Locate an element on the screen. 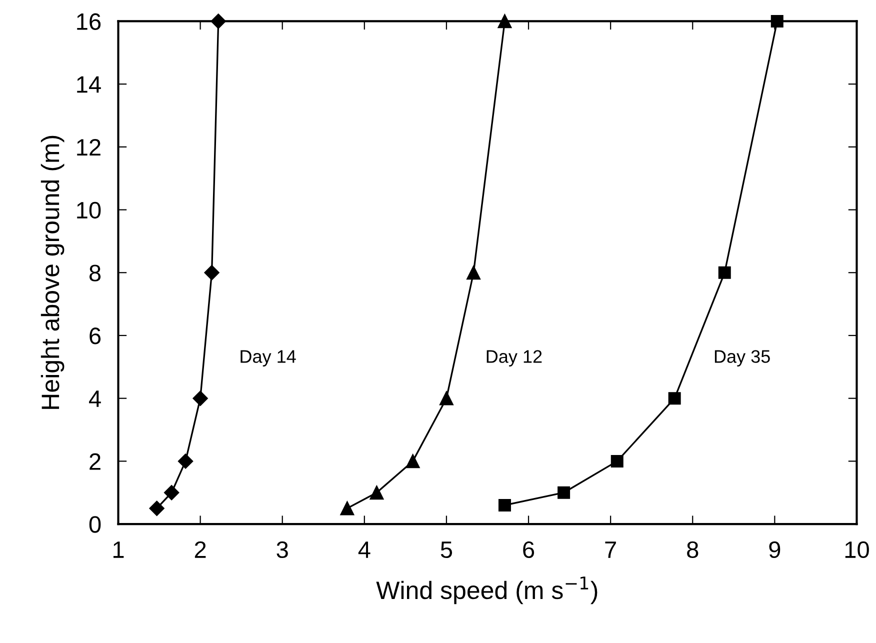 The width and height of the screenshot is (876, 643). y-tick-label: 4 is located at coordinates (95, 398).